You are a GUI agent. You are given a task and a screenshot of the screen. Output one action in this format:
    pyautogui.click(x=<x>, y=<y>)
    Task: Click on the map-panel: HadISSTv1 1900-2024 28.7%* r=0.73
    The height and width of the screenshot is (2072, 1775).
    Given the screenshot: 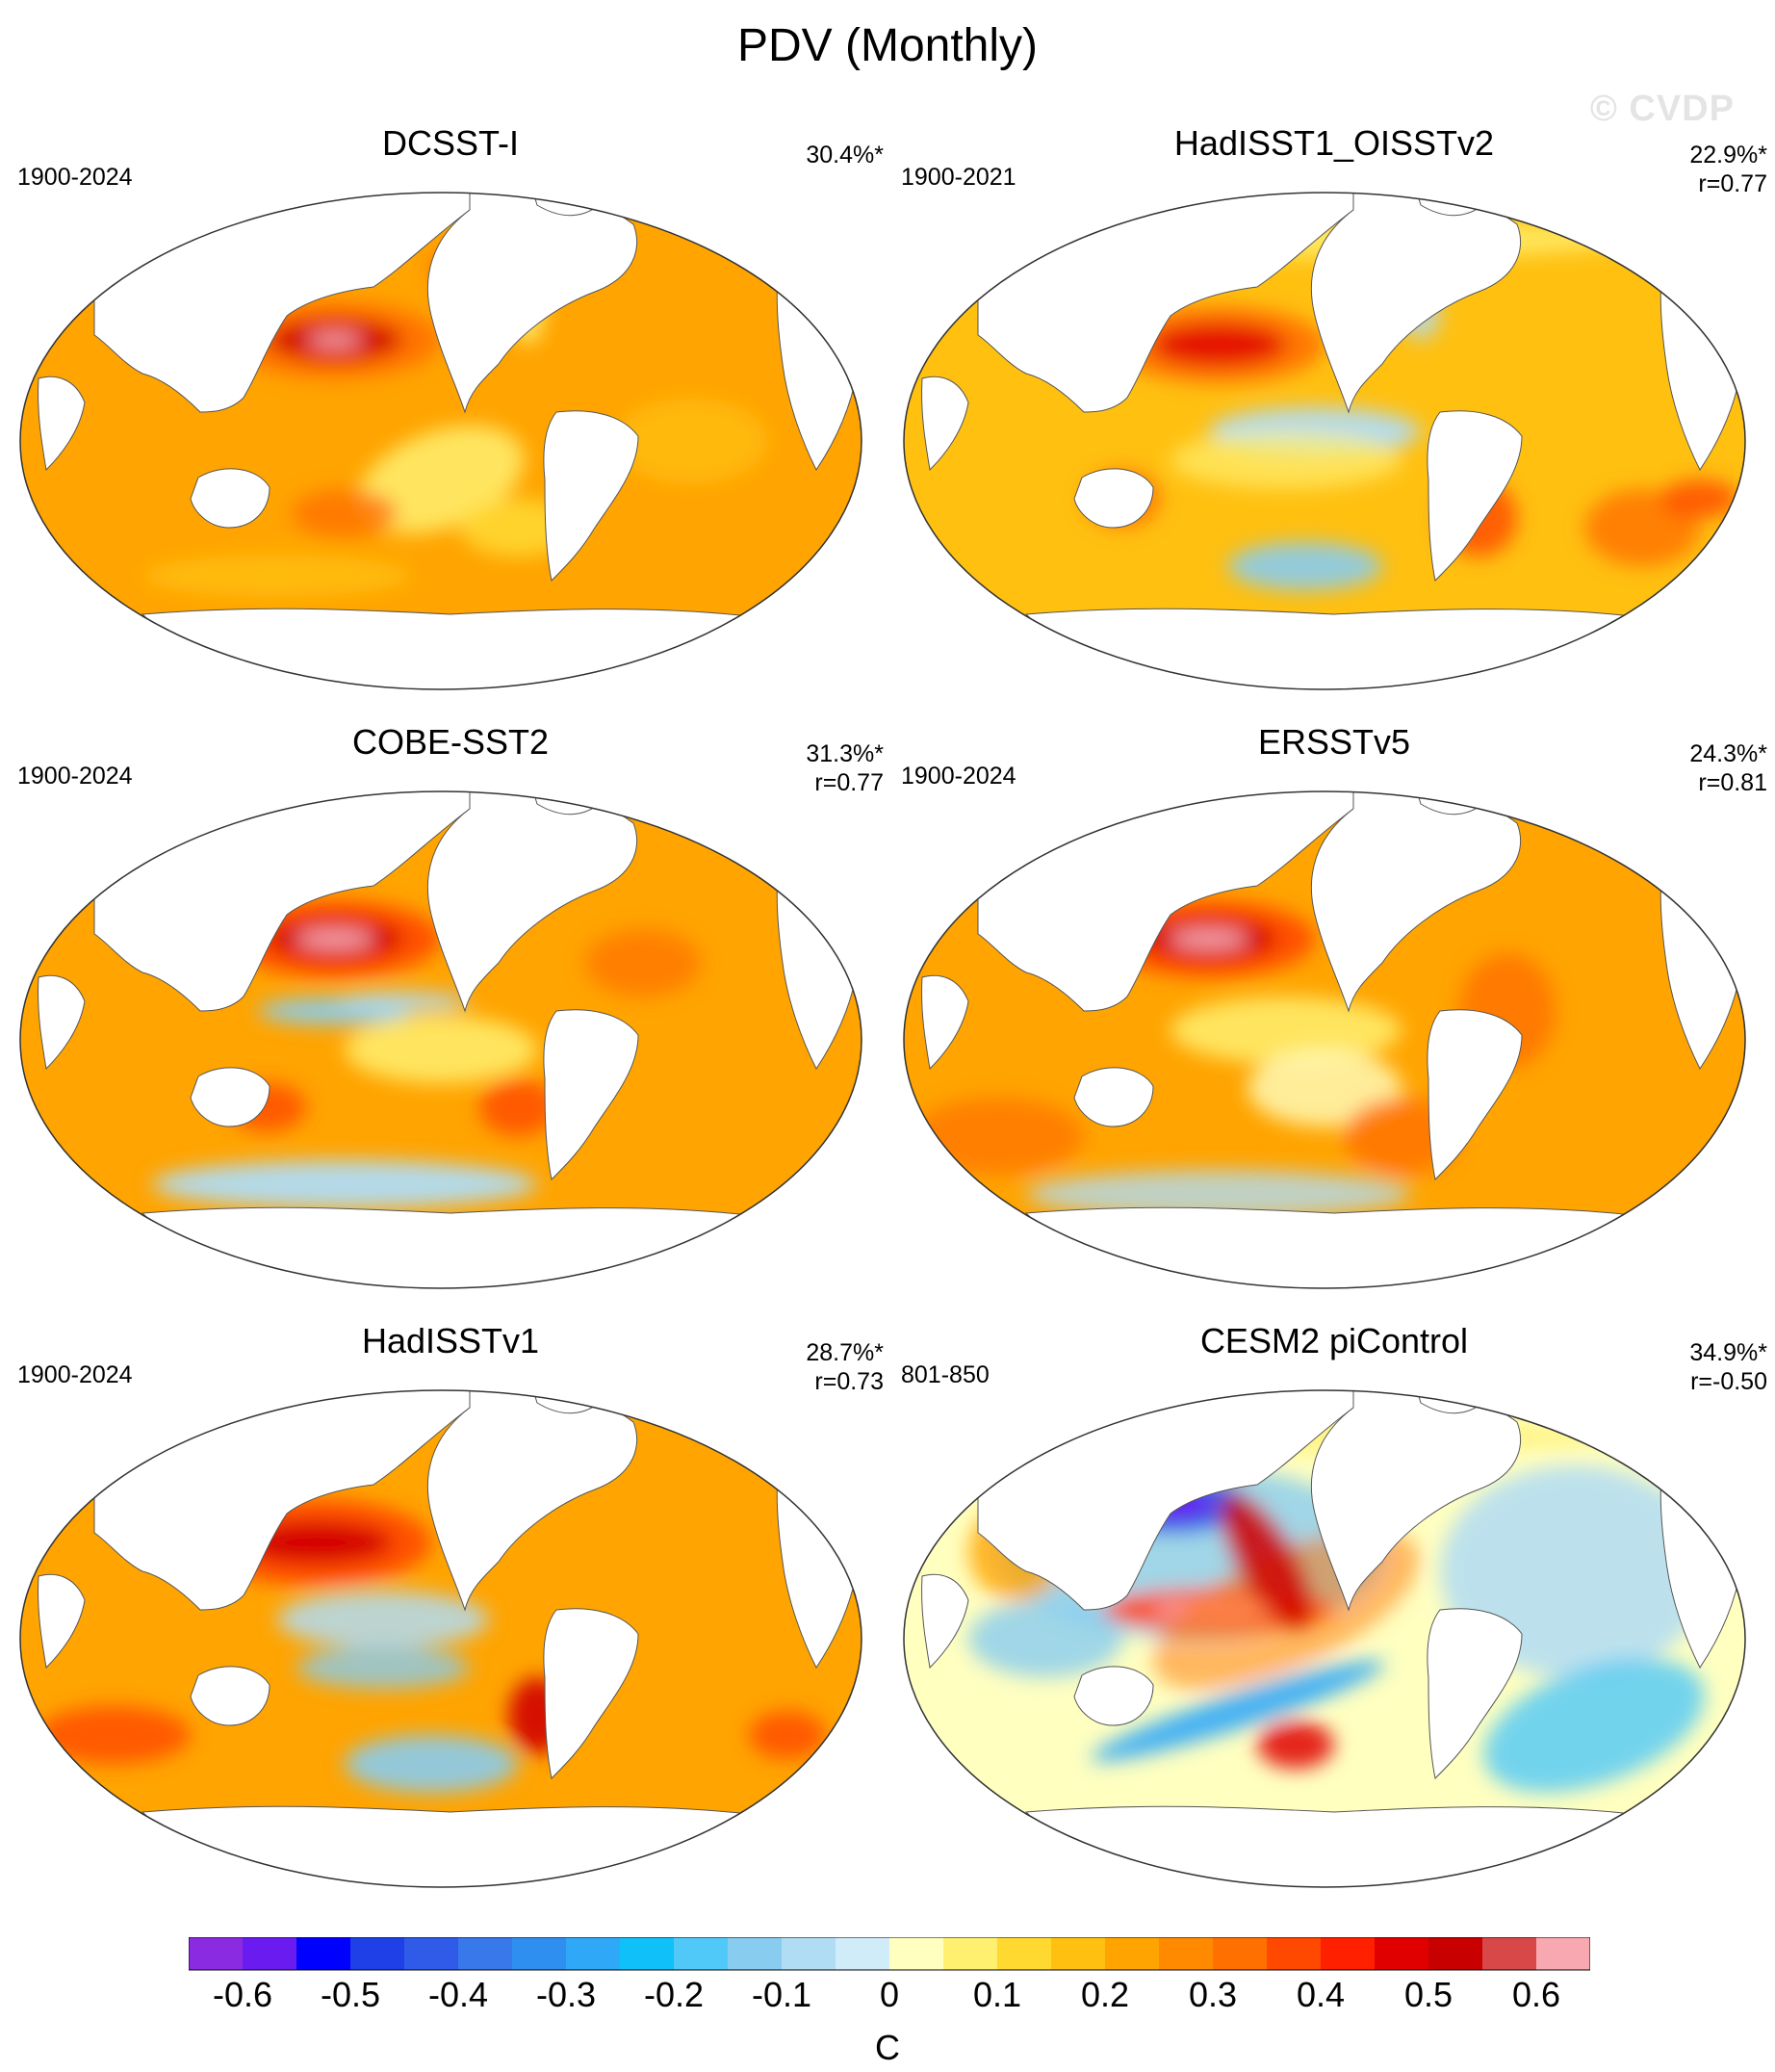 What is the action you would take?
    pyautogui.click(x=451, y=1610)
    